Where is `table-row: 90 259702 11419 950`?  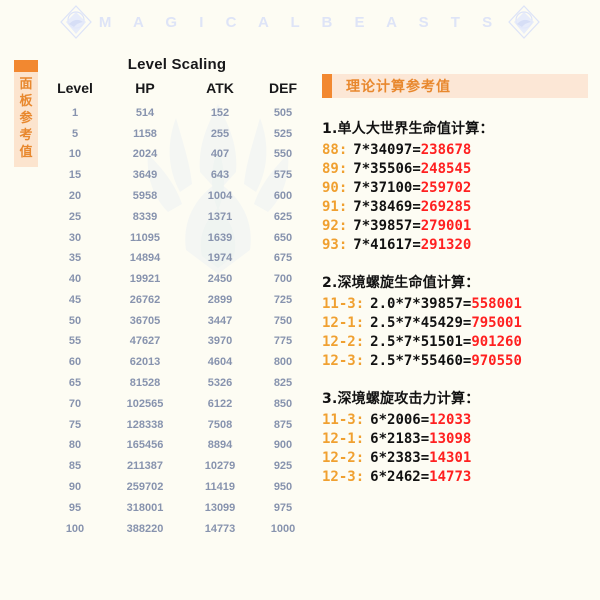 table-row: 90 259702 11419 950 is located at coordinates (177, 487).